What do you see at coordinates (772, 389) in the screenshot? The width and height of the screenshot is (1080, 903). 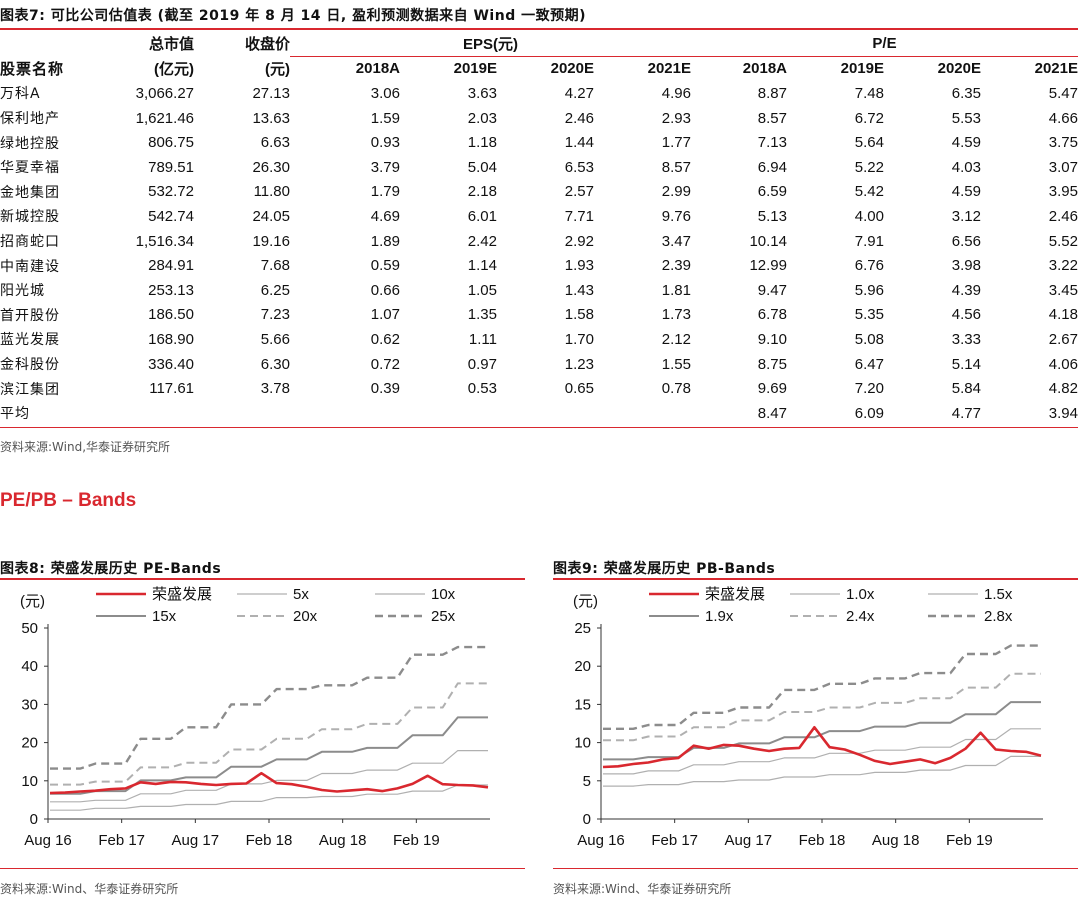 I see `pe-cell: 9.69` at bounding box center [772, 389].